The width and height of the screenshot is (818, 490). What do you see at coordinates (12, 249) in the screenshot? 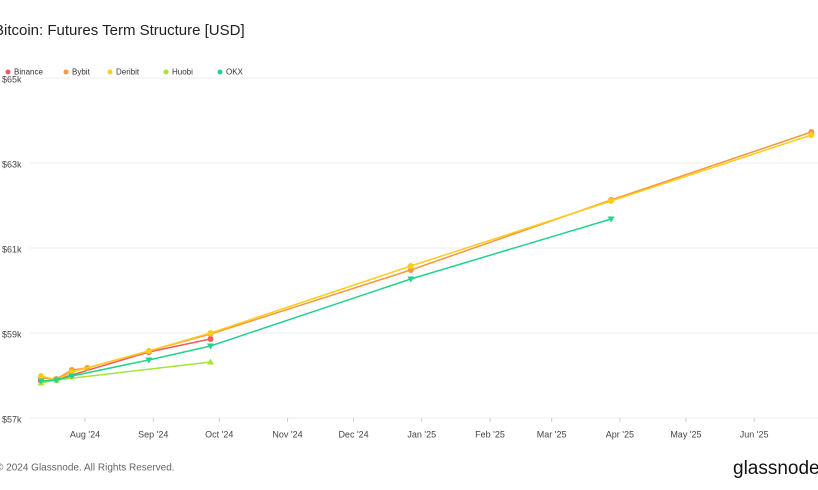
I see `y-tick-label: $61k` at bounding box center [12, 249].